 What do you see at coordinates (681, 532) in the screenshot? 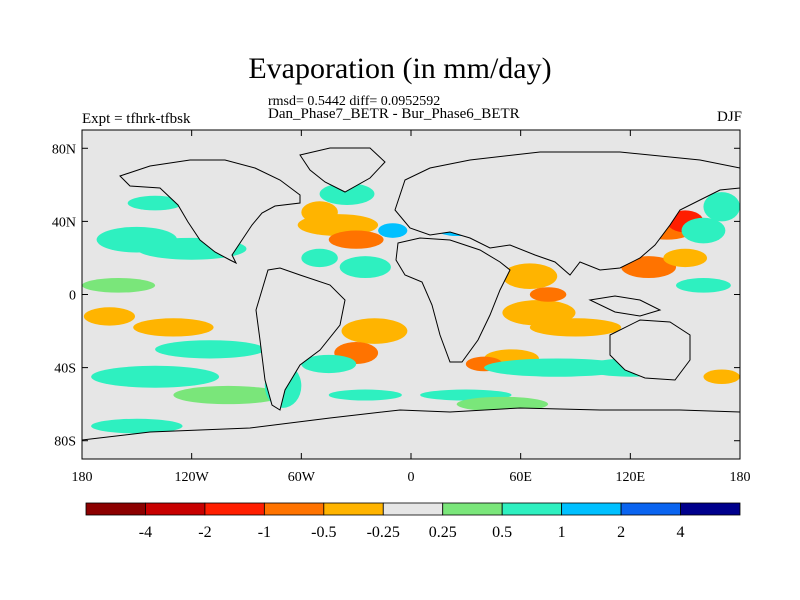
I see `colorbar-label: 4` at bounding box center [681, 532].